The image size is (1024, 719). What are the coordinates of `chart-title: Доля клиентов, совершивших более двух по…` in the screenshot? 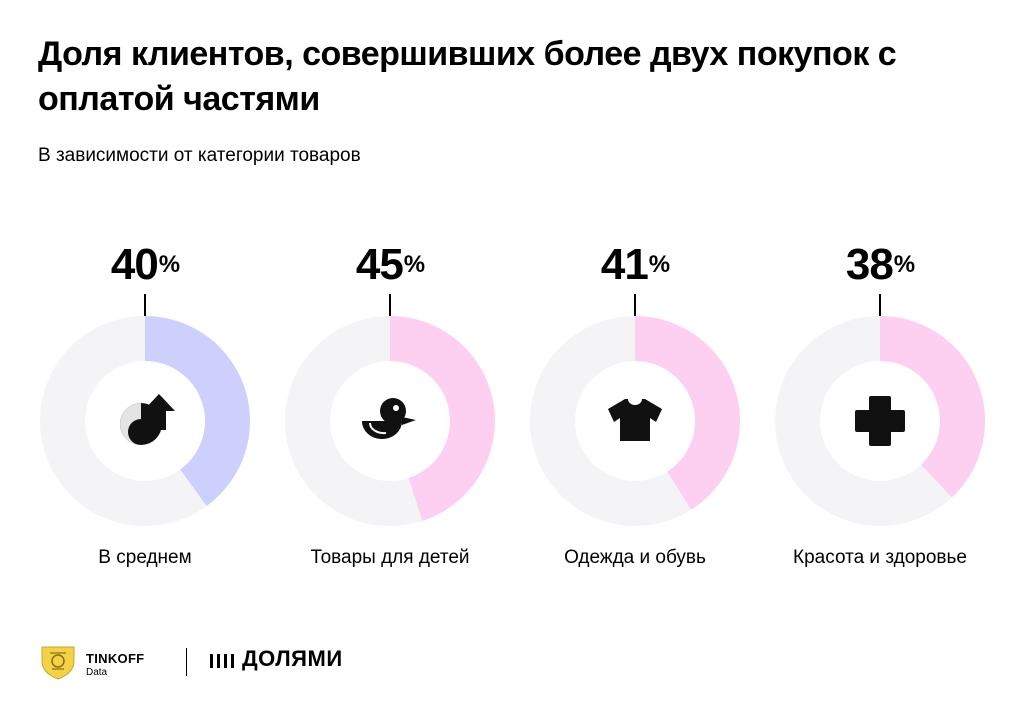 It's located at (467, 76).